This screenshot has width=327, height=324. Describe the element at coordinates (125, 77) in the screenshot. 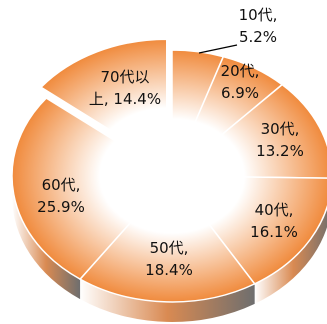

I see `data-label-70s-plus-name: 70代以` at that location.